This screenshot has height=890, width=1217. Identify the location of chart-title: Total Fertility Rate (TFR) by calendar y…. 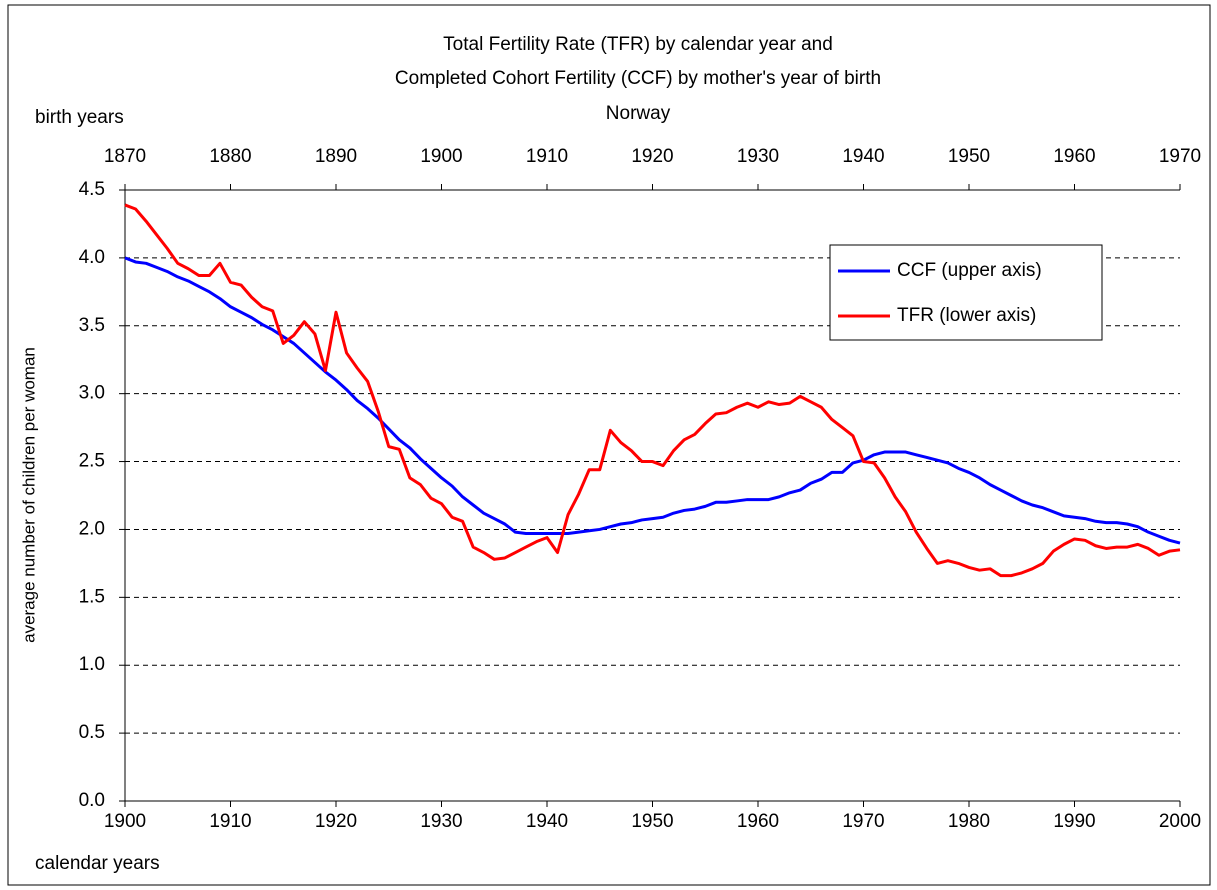
(638, 44).